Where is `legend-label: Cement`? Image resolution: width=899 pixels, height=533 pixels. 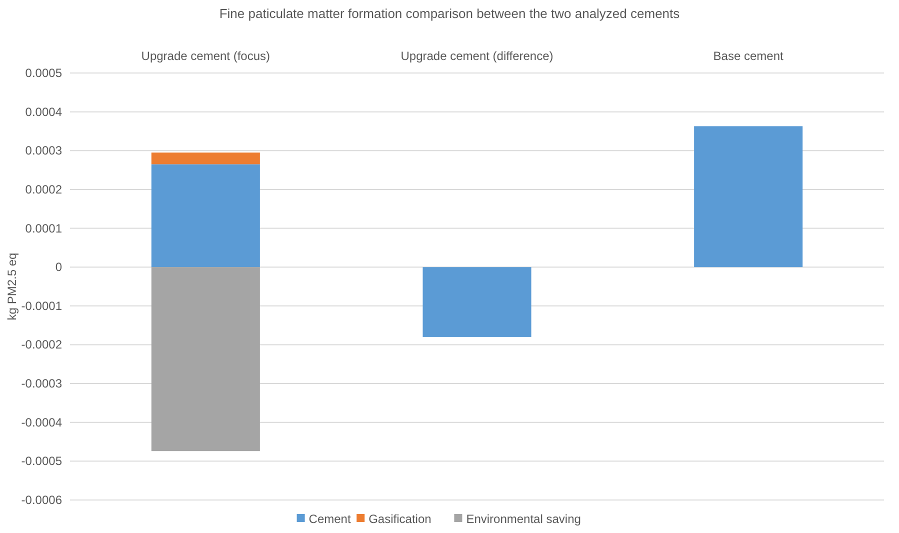 legend-label: Cement is located at coordinates (330, 519).